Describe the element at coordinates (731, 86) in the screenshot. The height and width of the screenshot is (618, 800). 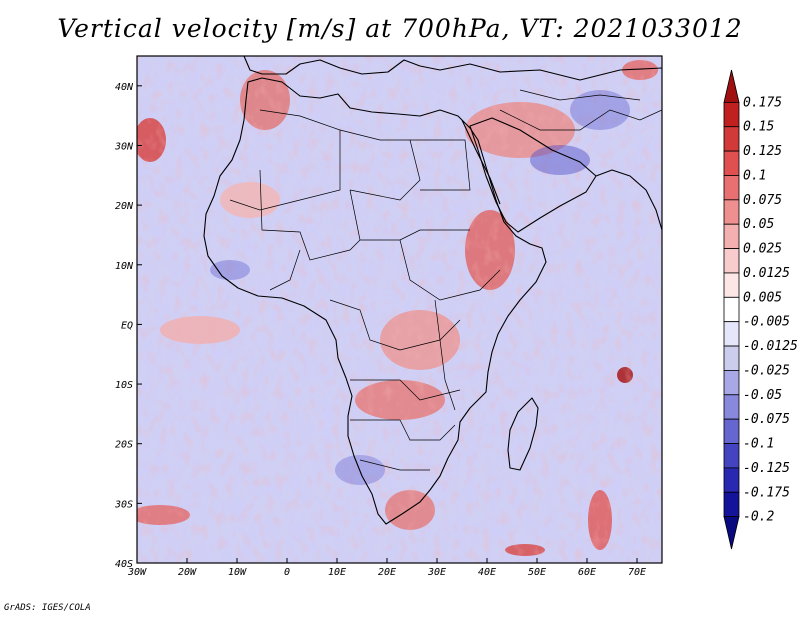
I see `colorbar-segment-top` at that location.